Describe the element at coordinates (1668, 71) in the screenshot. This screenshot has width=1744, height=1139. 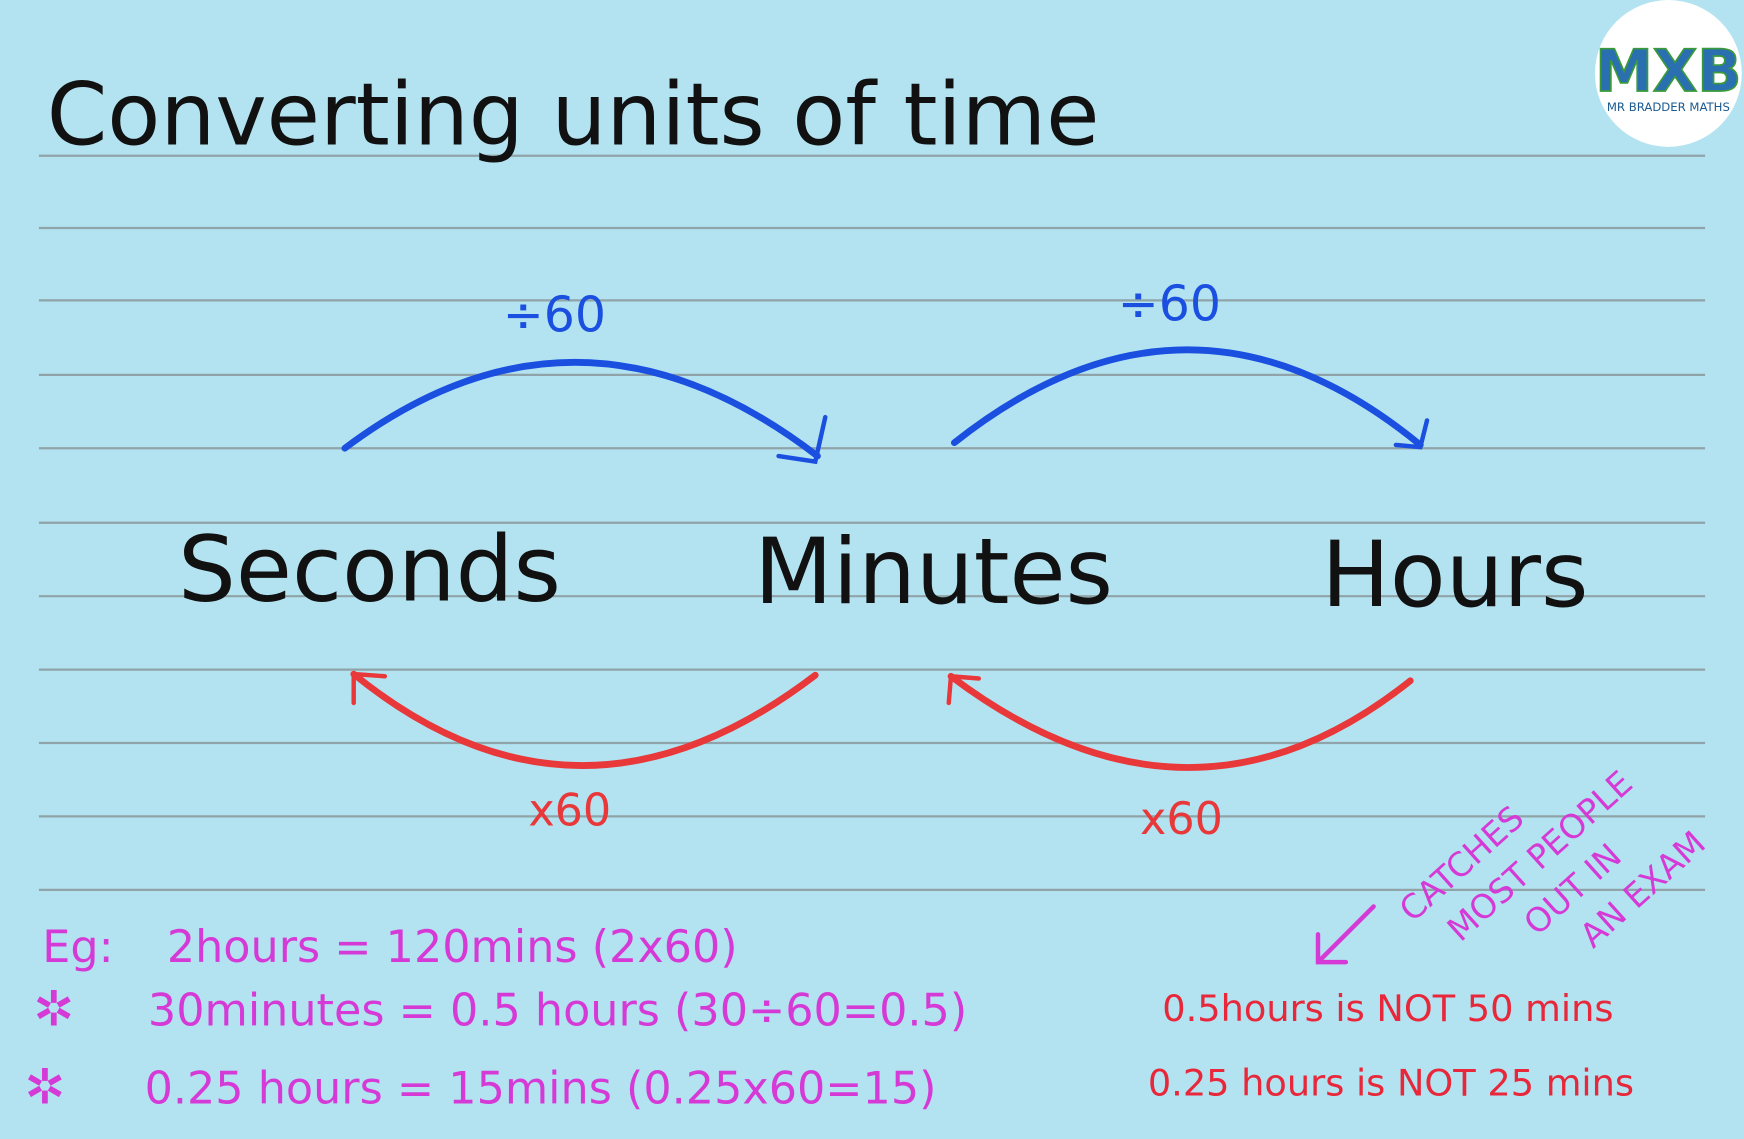
I see `logo-letters: MXB` at that location.